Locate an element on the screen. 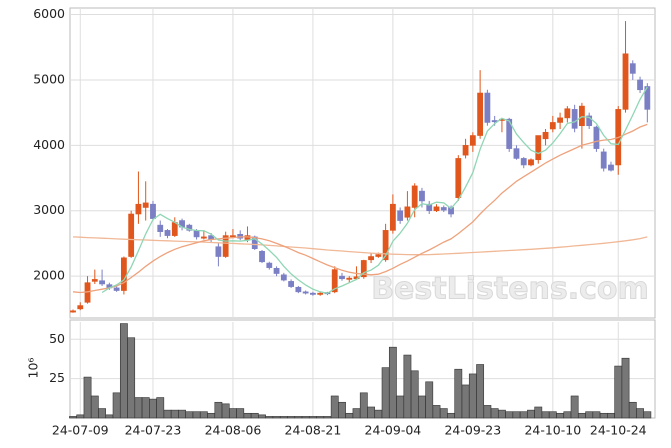 Image resolution: width=671 pixels, height=448 pixels. y-tick-label: 25 is located at coordinates (57, 377).